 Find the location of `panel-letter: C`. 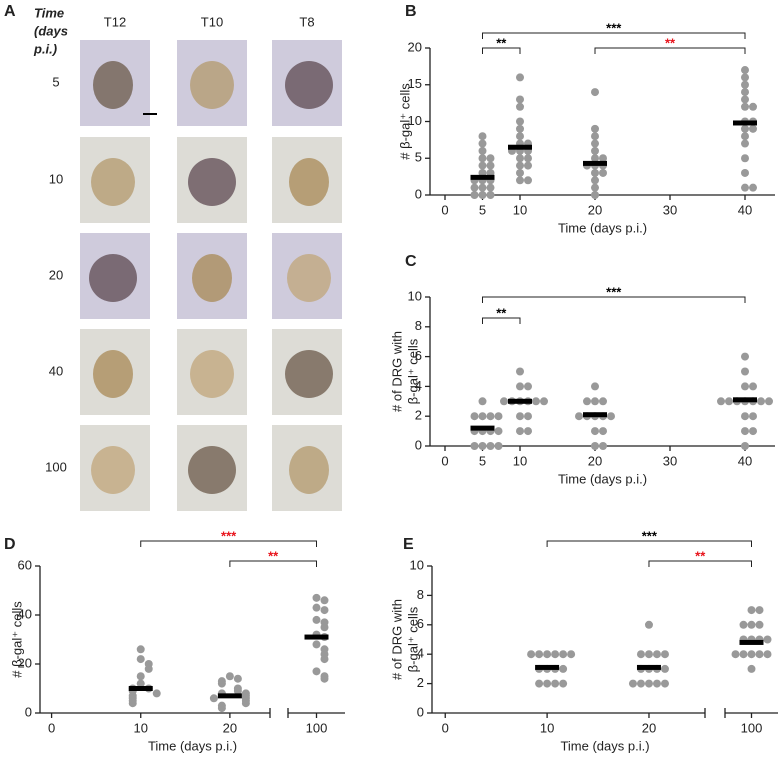

panel-letter: C is located at coordinates (411, 261).